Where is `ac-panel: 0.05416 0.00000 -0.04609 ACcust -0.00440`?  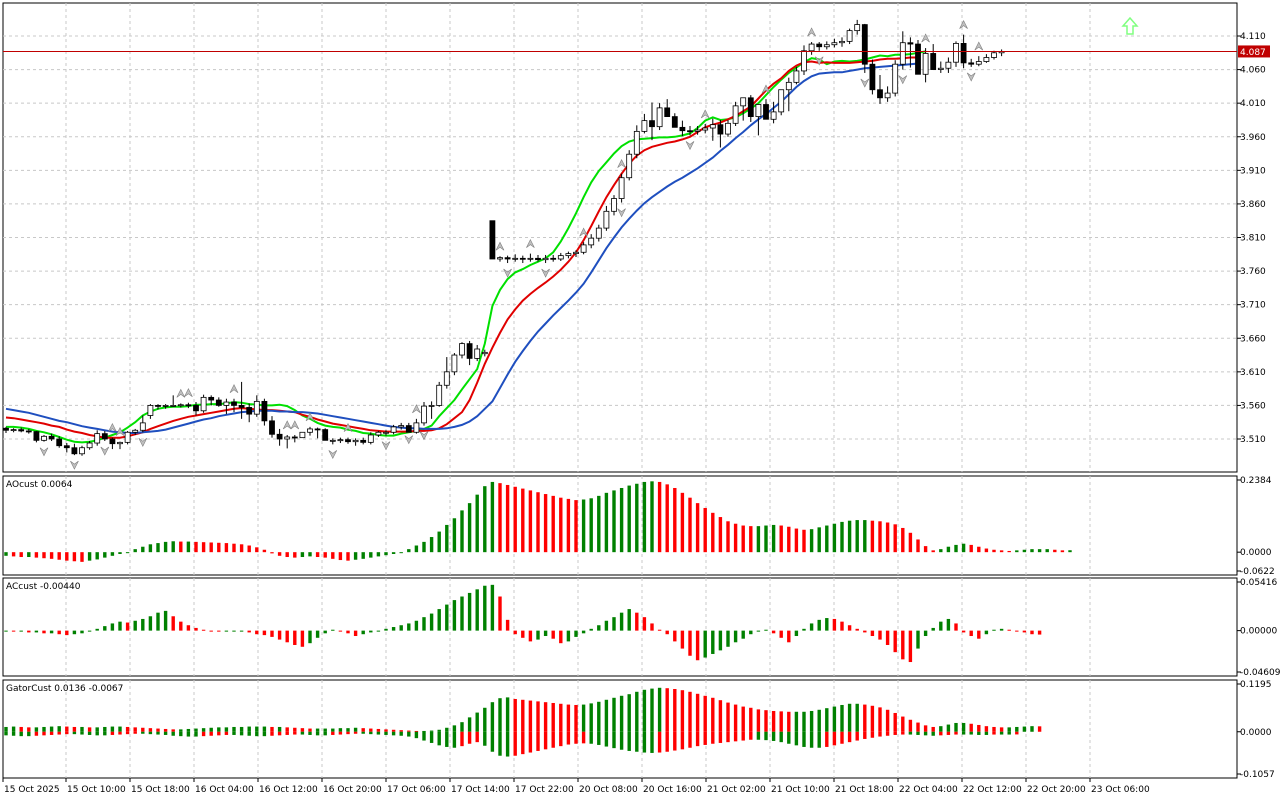
ac-panel: 0.05416 0.00000 -0.04609 ACcust -0.00440 is located at coordinates (641, 627).